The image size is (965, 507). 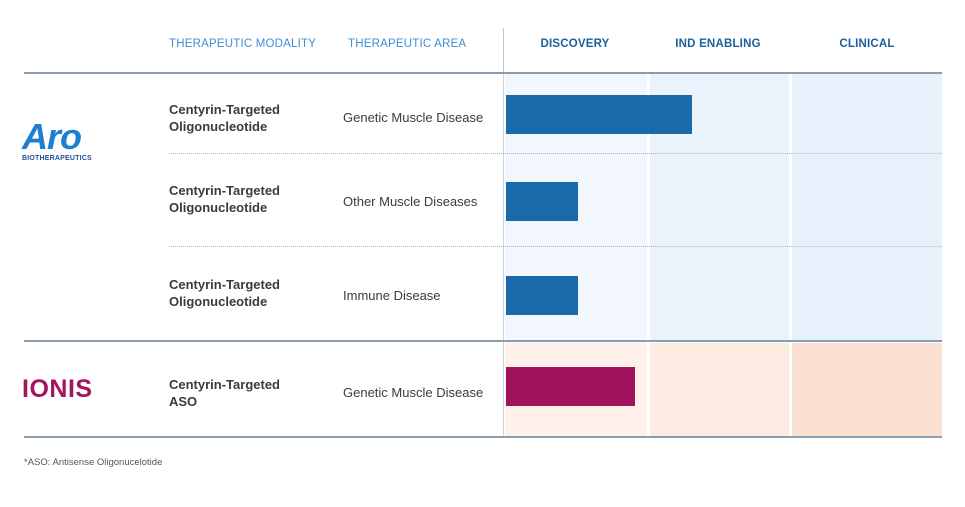 I want to click on row-2-modality-line-2: Oligonucleotide, so click(x=218, y=207).